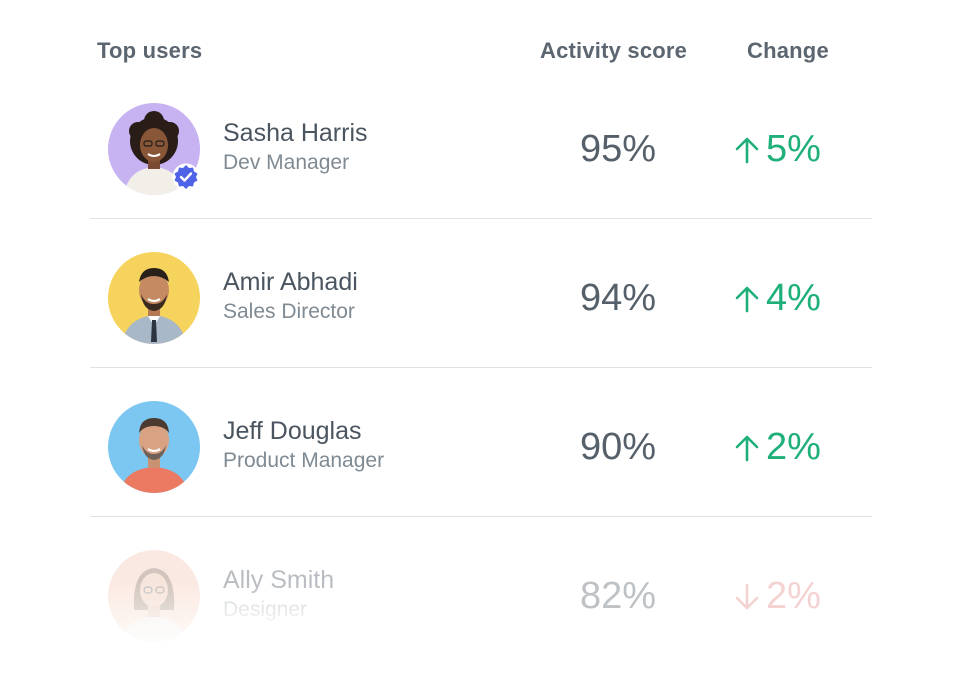  What do you see at coordinates (286, 162) in the screenshot?
I see `user-role: Dev Manager` at bounding box center [286, 162].